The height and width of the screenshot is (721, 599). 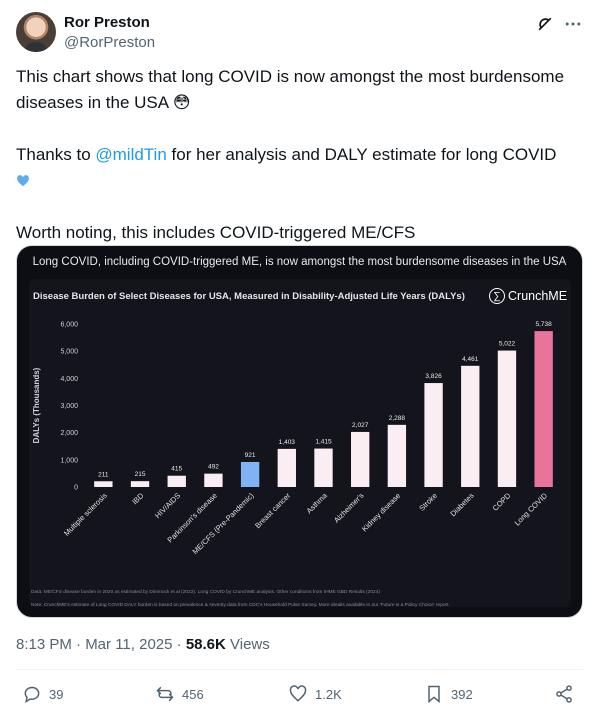 I want to click on tweet-time: 8:13 PM · Mar 11, 2025 ·, so click(x=101, y=644).